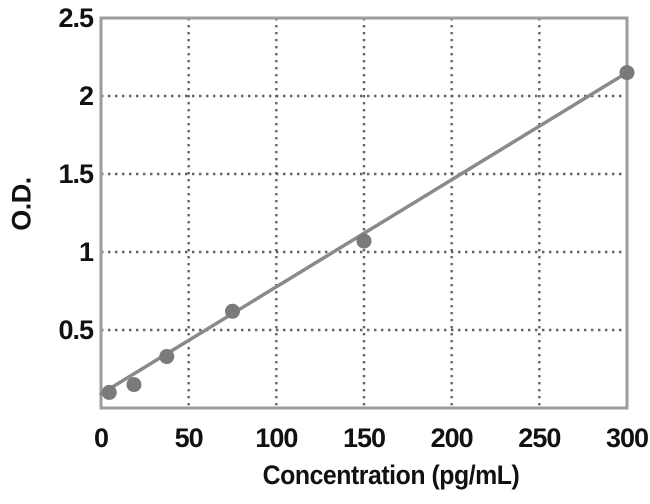 Image resolution: width=650 pixels, height=504 pixels. Describe the element at coordinates (364, 438) in the screenshot. I see `x-tick-label: 150` at that location.